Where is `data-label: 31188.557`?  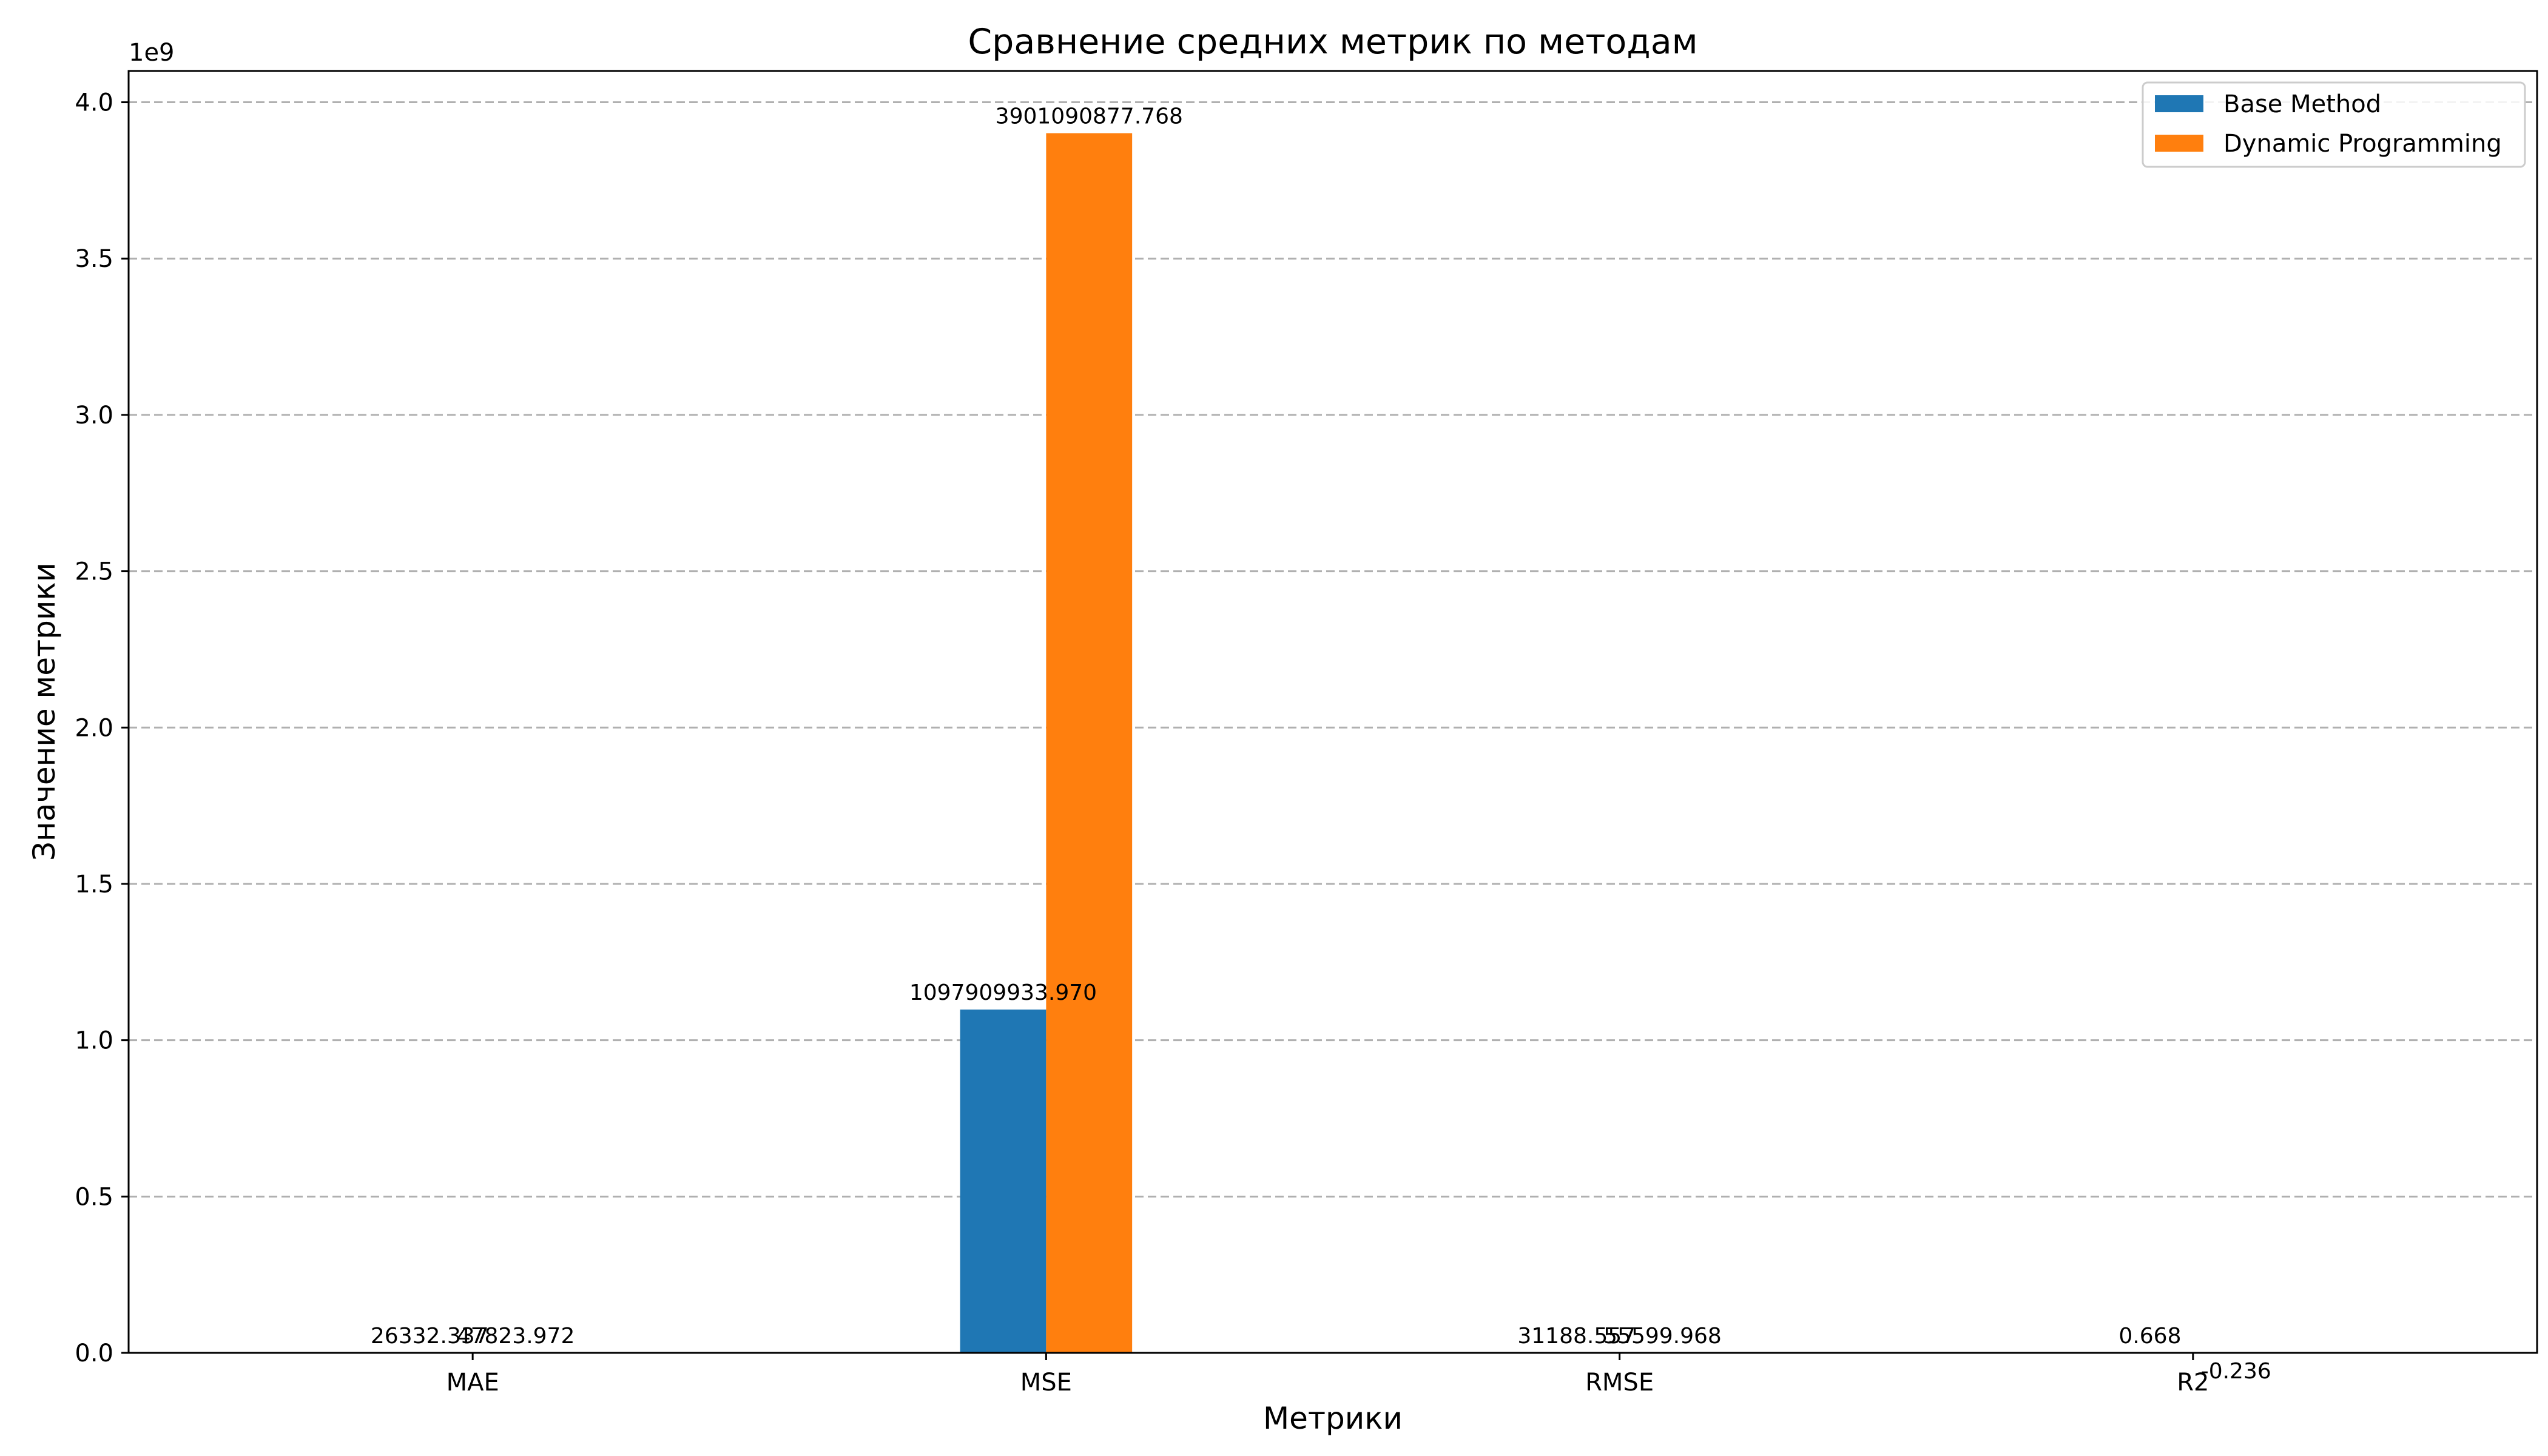 data-label: 31188.557 is located at coordinates (1576, 1336).